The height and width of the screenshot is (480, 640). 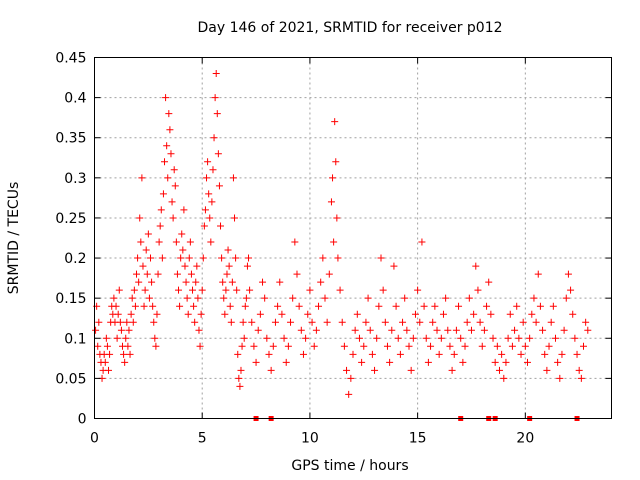 What do you see at coordinates (310, 439) in the screenshot?
I see `x-tick-label: 10` at bounding box center [310, 439].